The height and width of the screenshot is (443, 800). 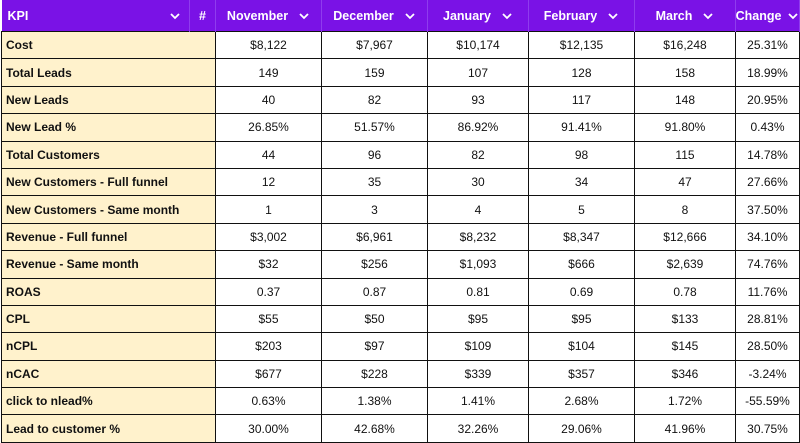 What do you see at coordinates (478, 264) in the screenshot?
I see `value-cell: $1,093` at bounding box center [478, 264].